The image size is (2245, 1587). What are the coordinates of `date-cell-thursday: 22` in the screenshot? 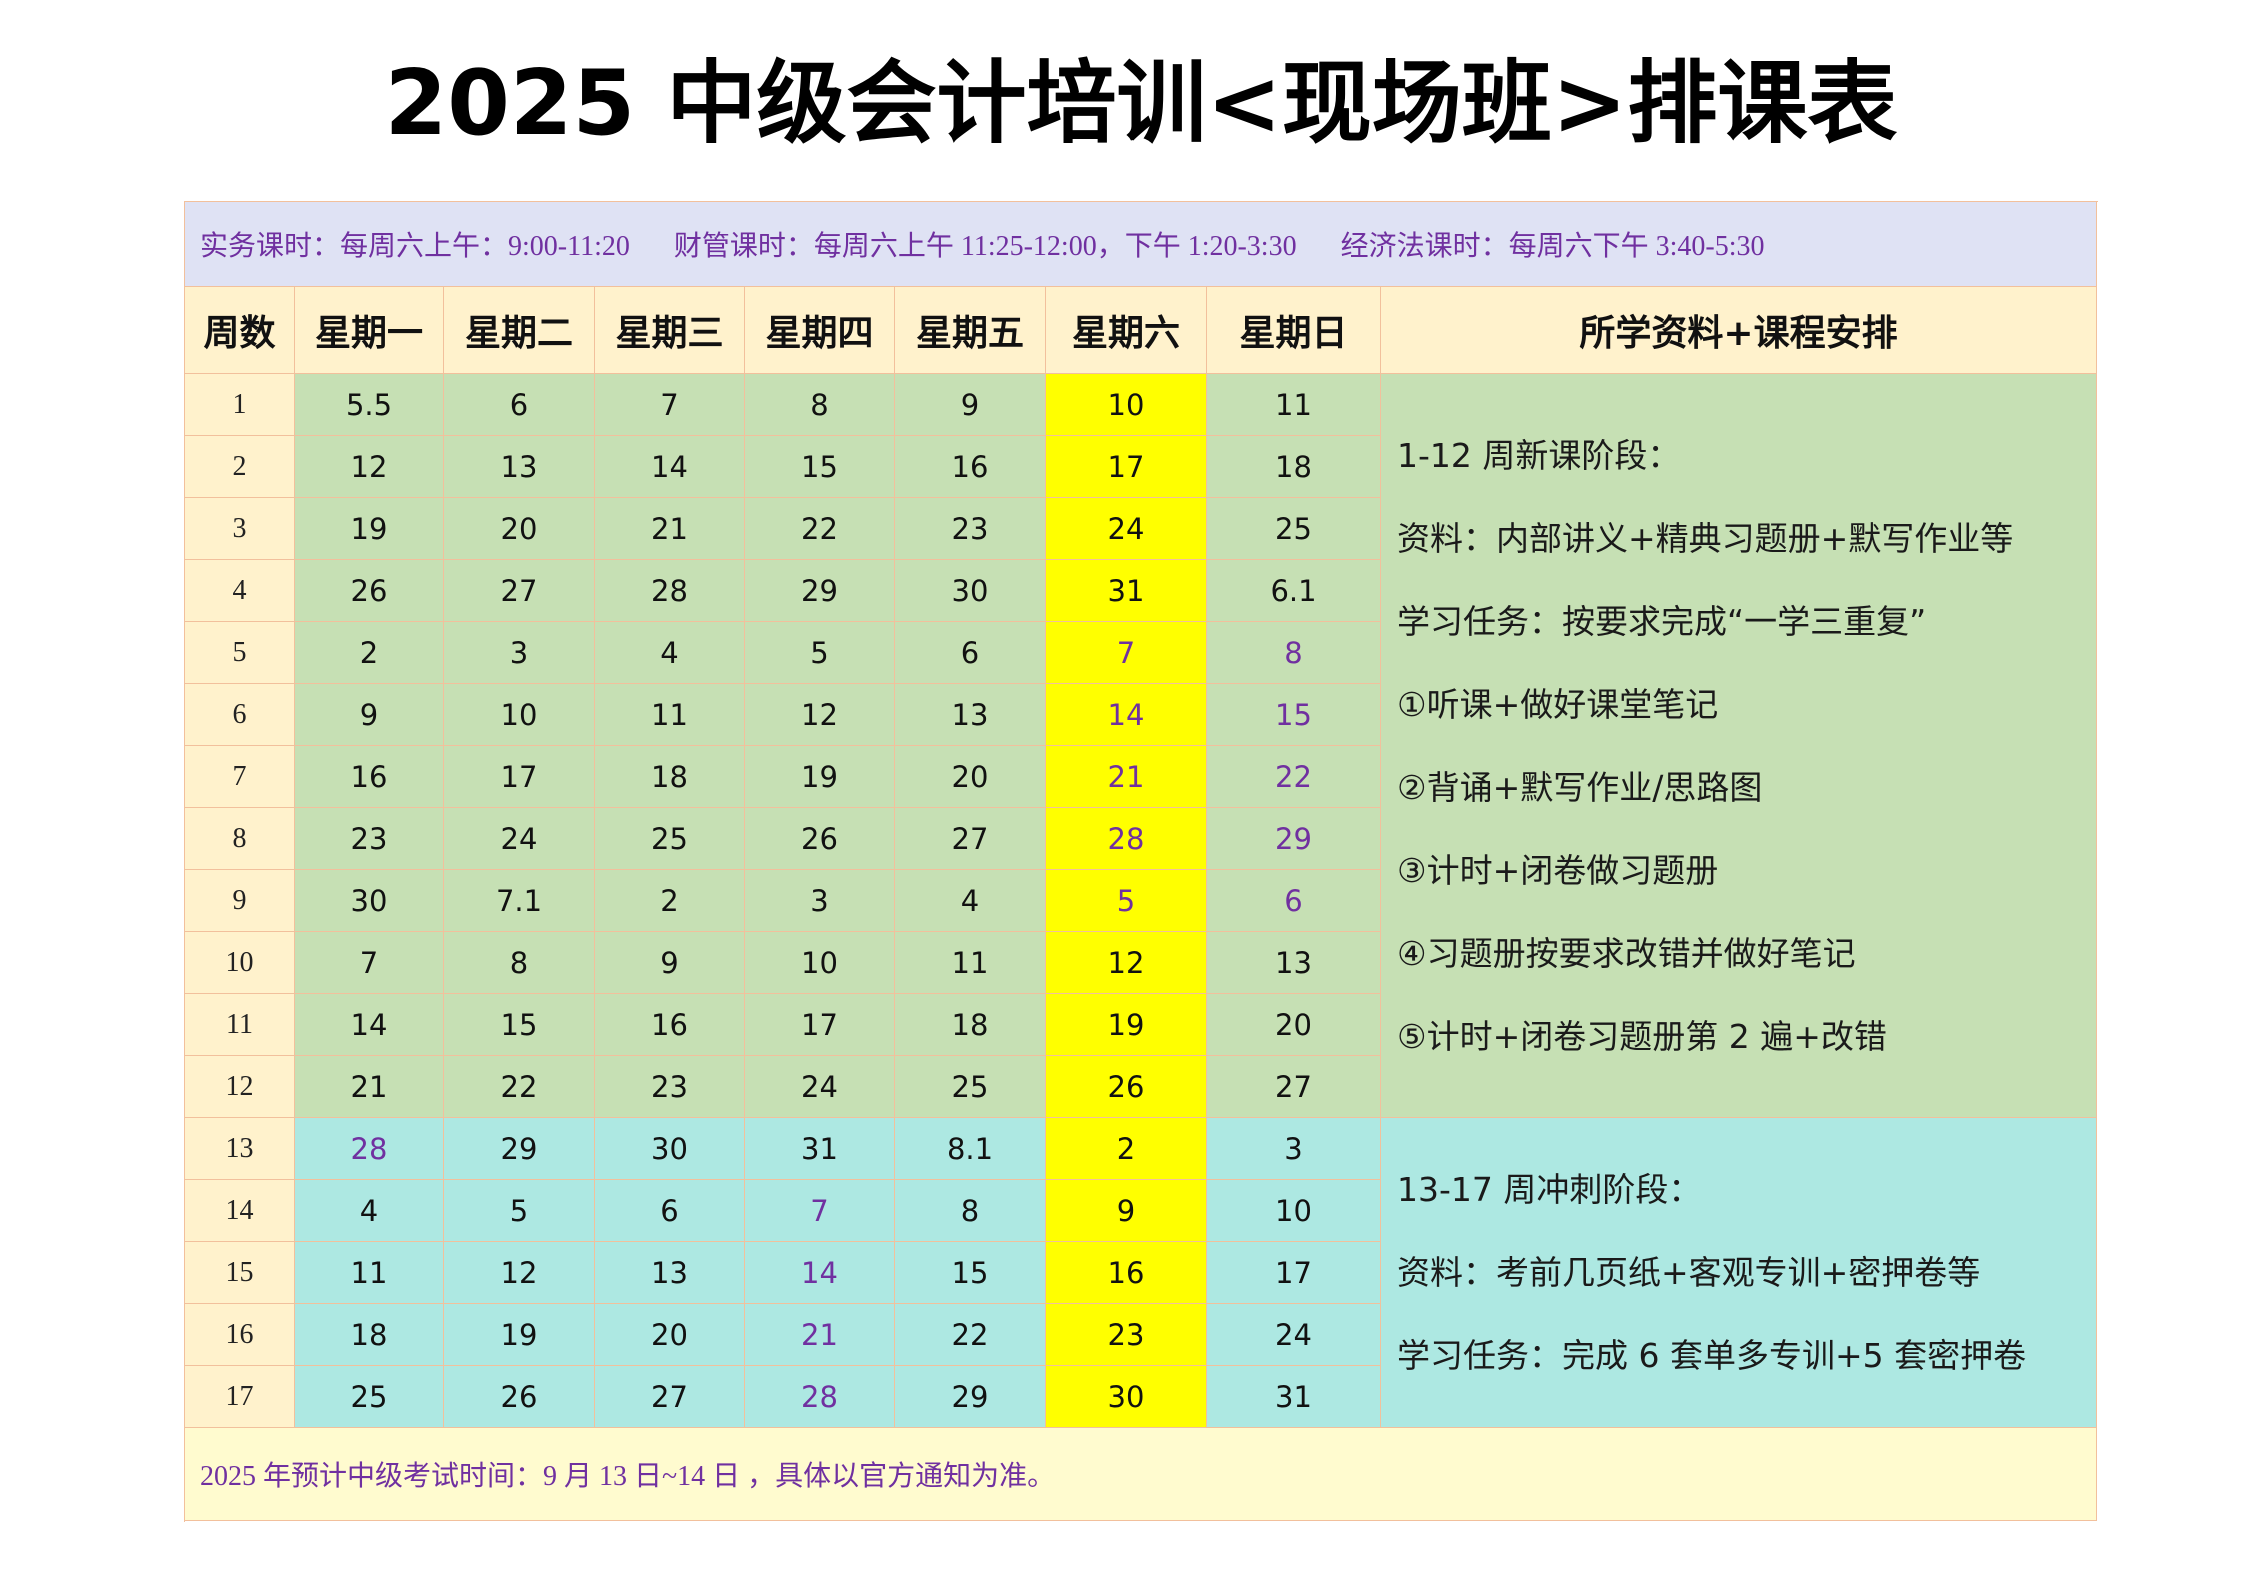 It's located at (820, 529).